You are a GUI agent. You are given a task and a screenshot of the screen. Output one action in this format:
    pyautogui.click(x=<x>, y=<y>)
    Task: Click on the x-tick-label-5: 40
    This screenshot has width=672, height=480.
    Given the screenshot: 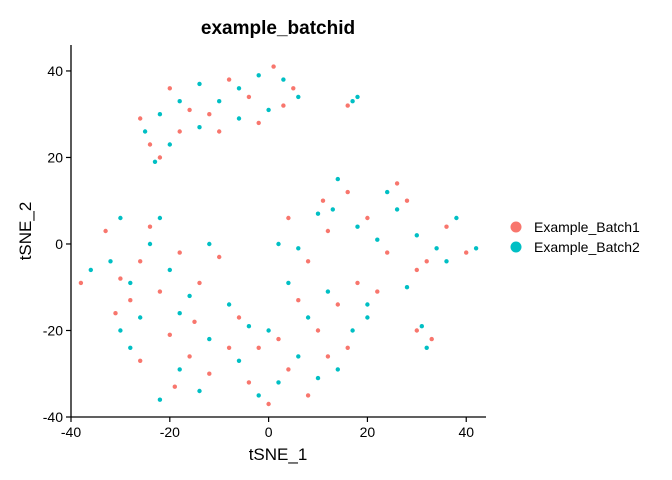 What is the action you would take?
    pyautogui.click(x=466, y=432)
    